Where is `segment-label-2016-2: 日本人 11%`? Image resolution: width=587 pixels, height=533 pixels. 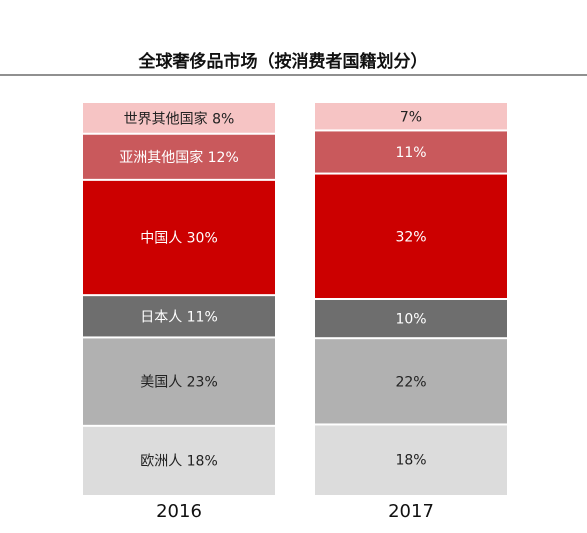
segment-label-2016-2: 日本人 11% is located at coordinates (179, 317).